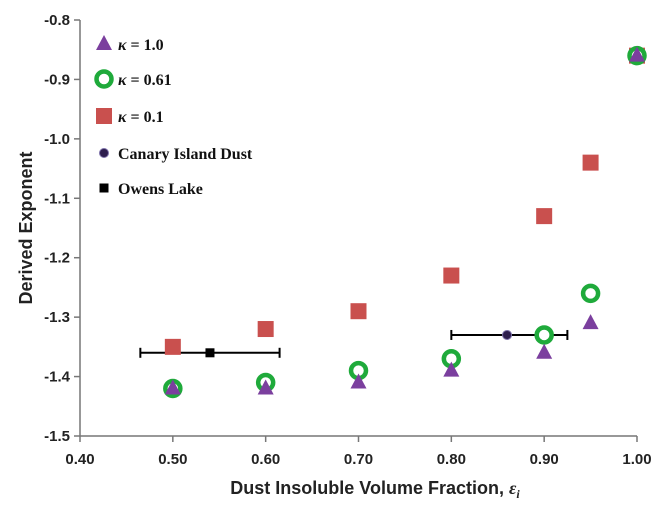  I want to click on legend-label: Canary Island Dust, so click(185, 154).